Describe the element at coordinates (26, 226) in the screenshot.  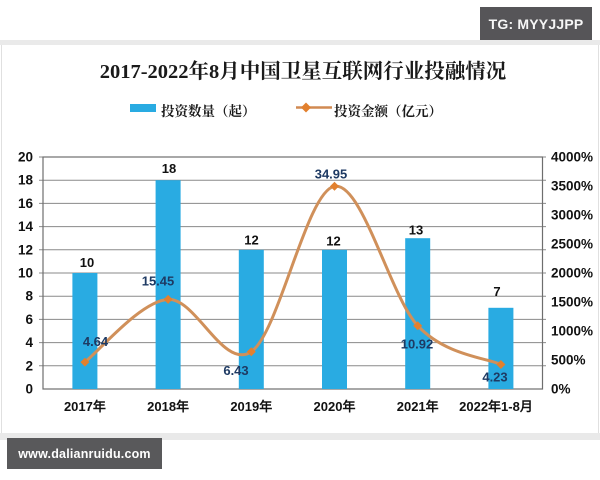
I see `svg-text: 14` at that location.